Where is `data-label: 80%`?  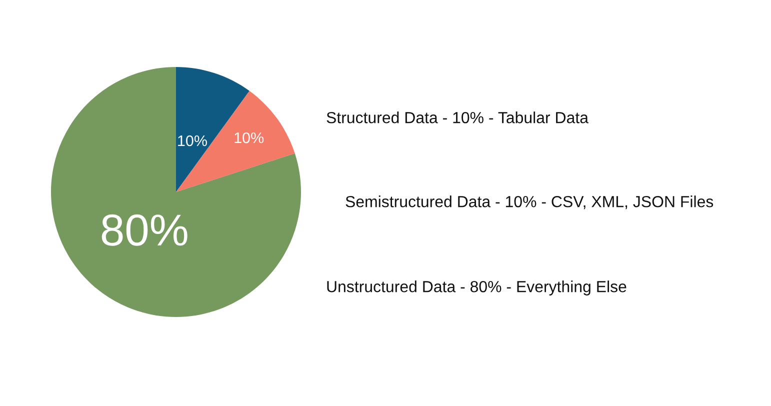
data-label: 80% is located at coordinates (145, 230).